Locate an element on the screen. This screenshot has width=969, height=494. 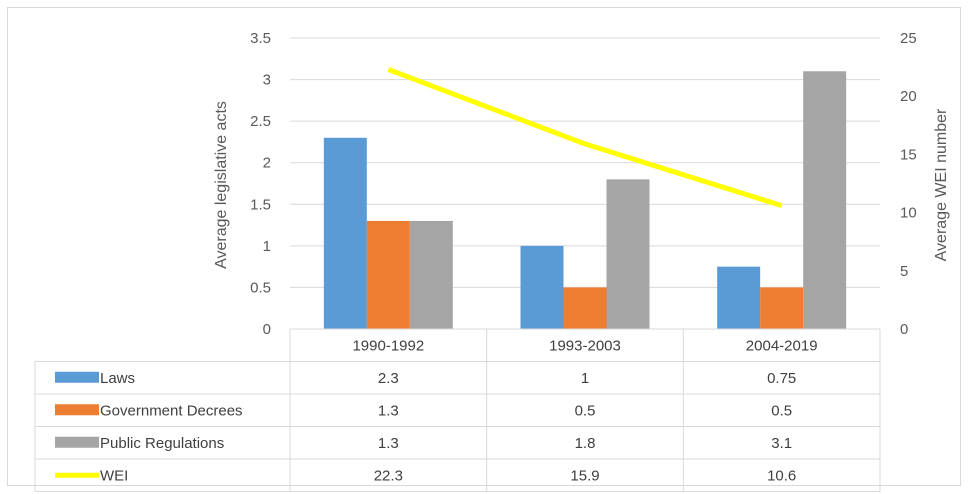
y-tick-label: 1.5 is located at coordinates (260, 204).